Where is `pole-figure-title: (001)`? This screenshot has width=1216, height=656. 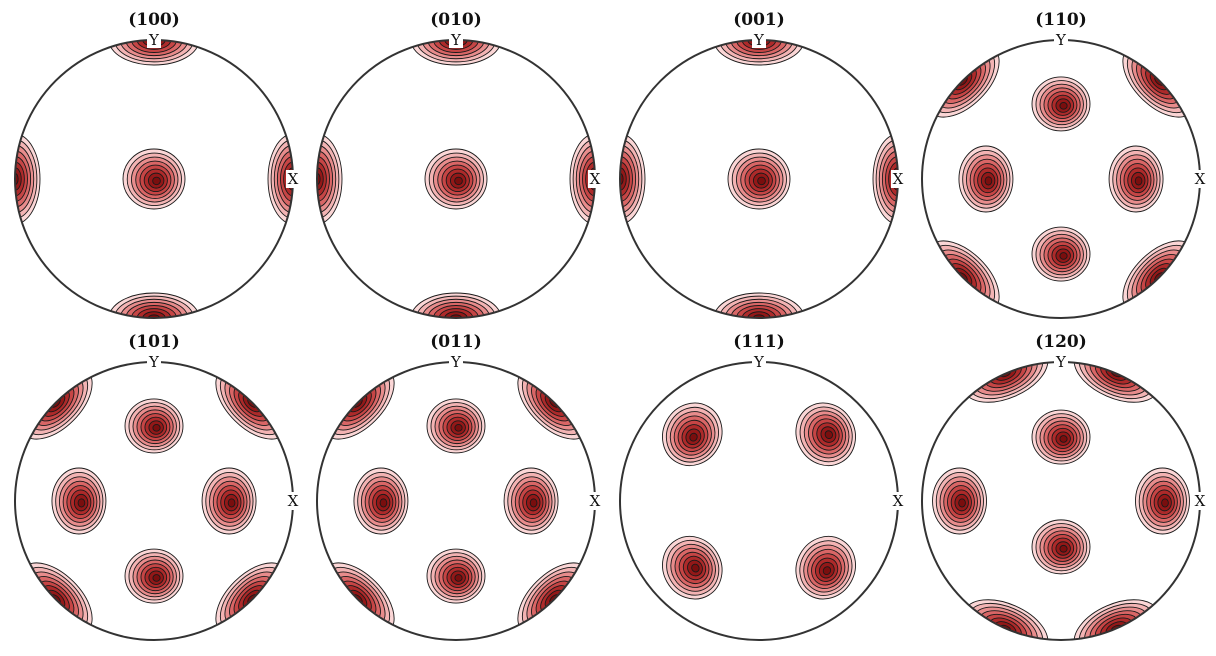
pole-figure-title: (001) is located at coordinates (759, 20).